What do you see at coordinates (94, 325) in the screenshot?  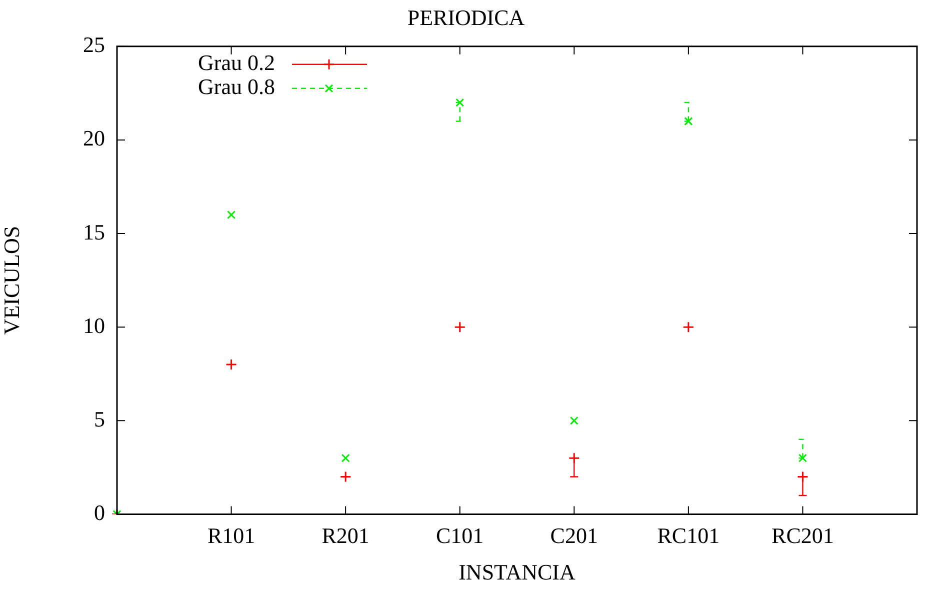 I see `y-tick-label: 10` at bounding box center [94, 325].